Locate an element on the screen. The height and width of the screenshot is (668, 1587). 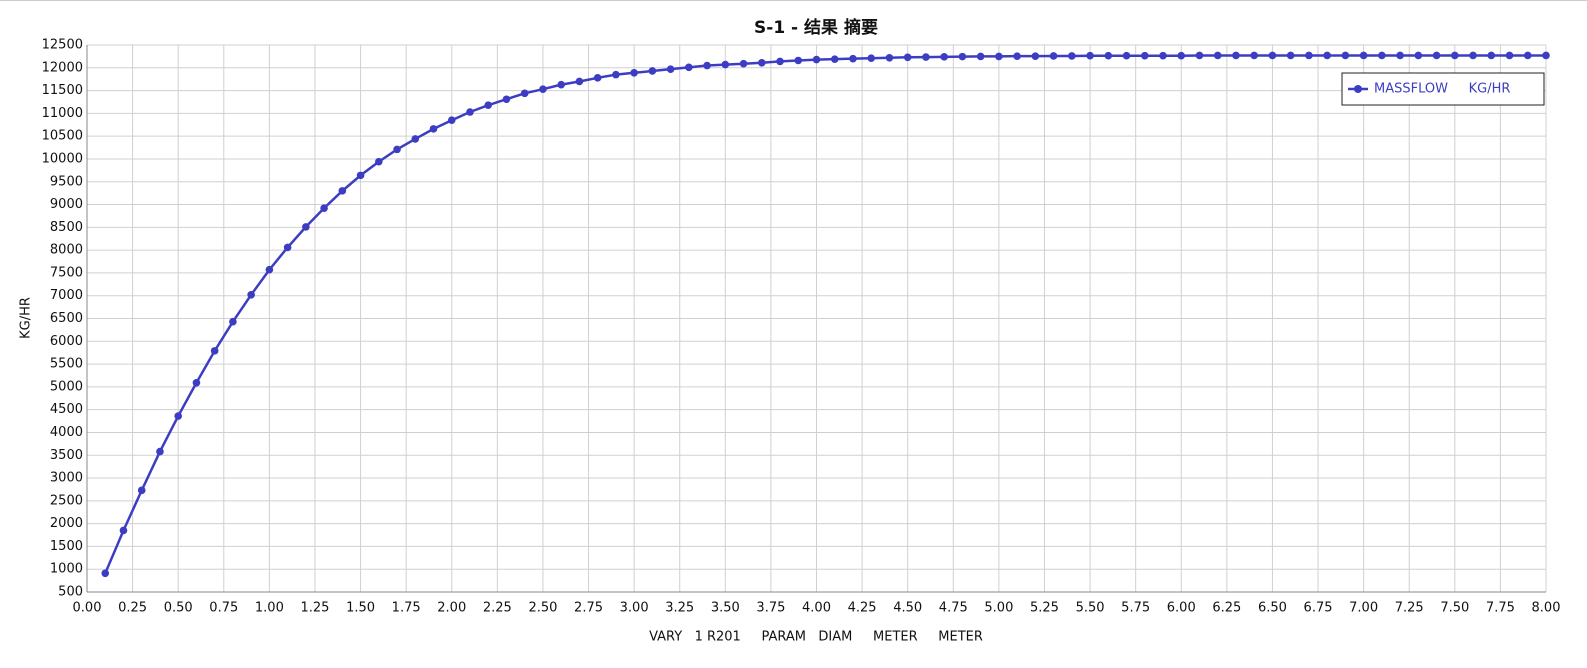
y-tick-label: 4500 is located at coordinates (66, 409).